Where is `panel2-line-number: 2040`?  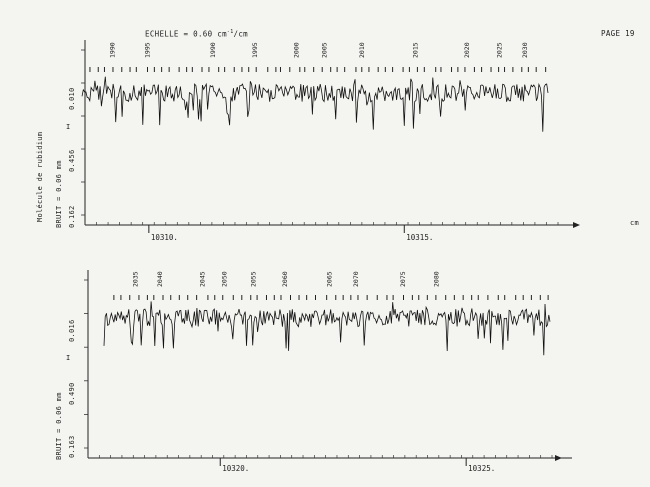
panel2-line-number: 2040 is located at coordinates (160, 279).